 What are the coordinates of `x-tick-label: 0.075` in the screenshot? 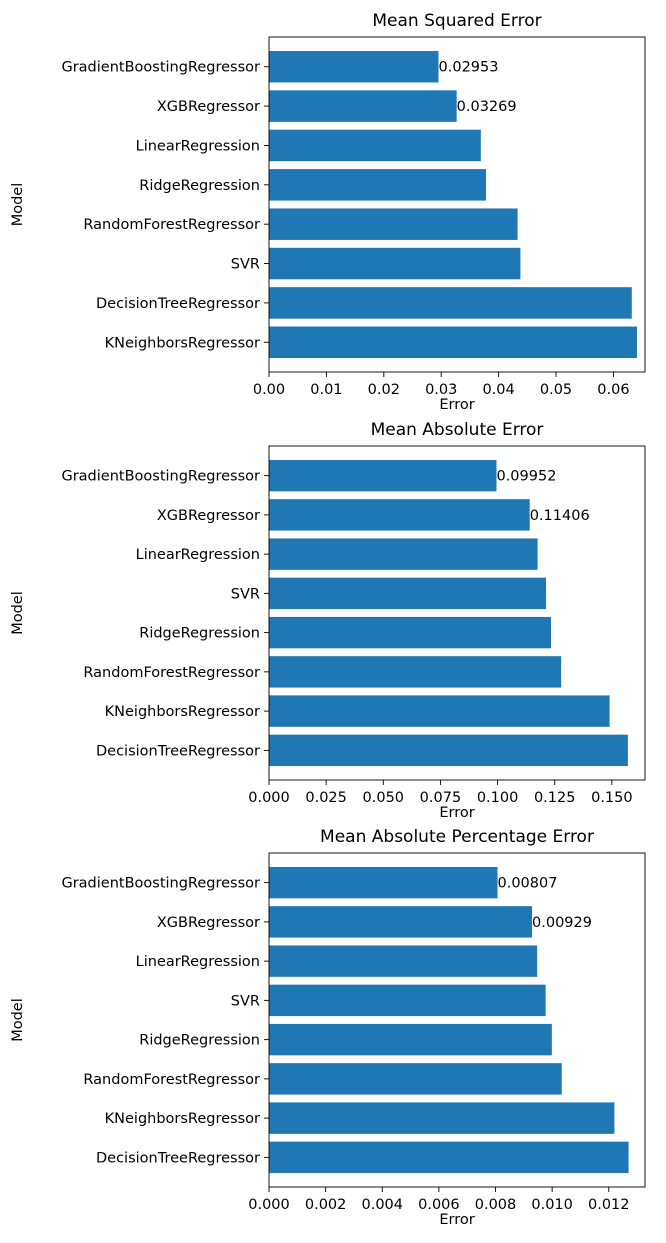 It's located at (441, 798).